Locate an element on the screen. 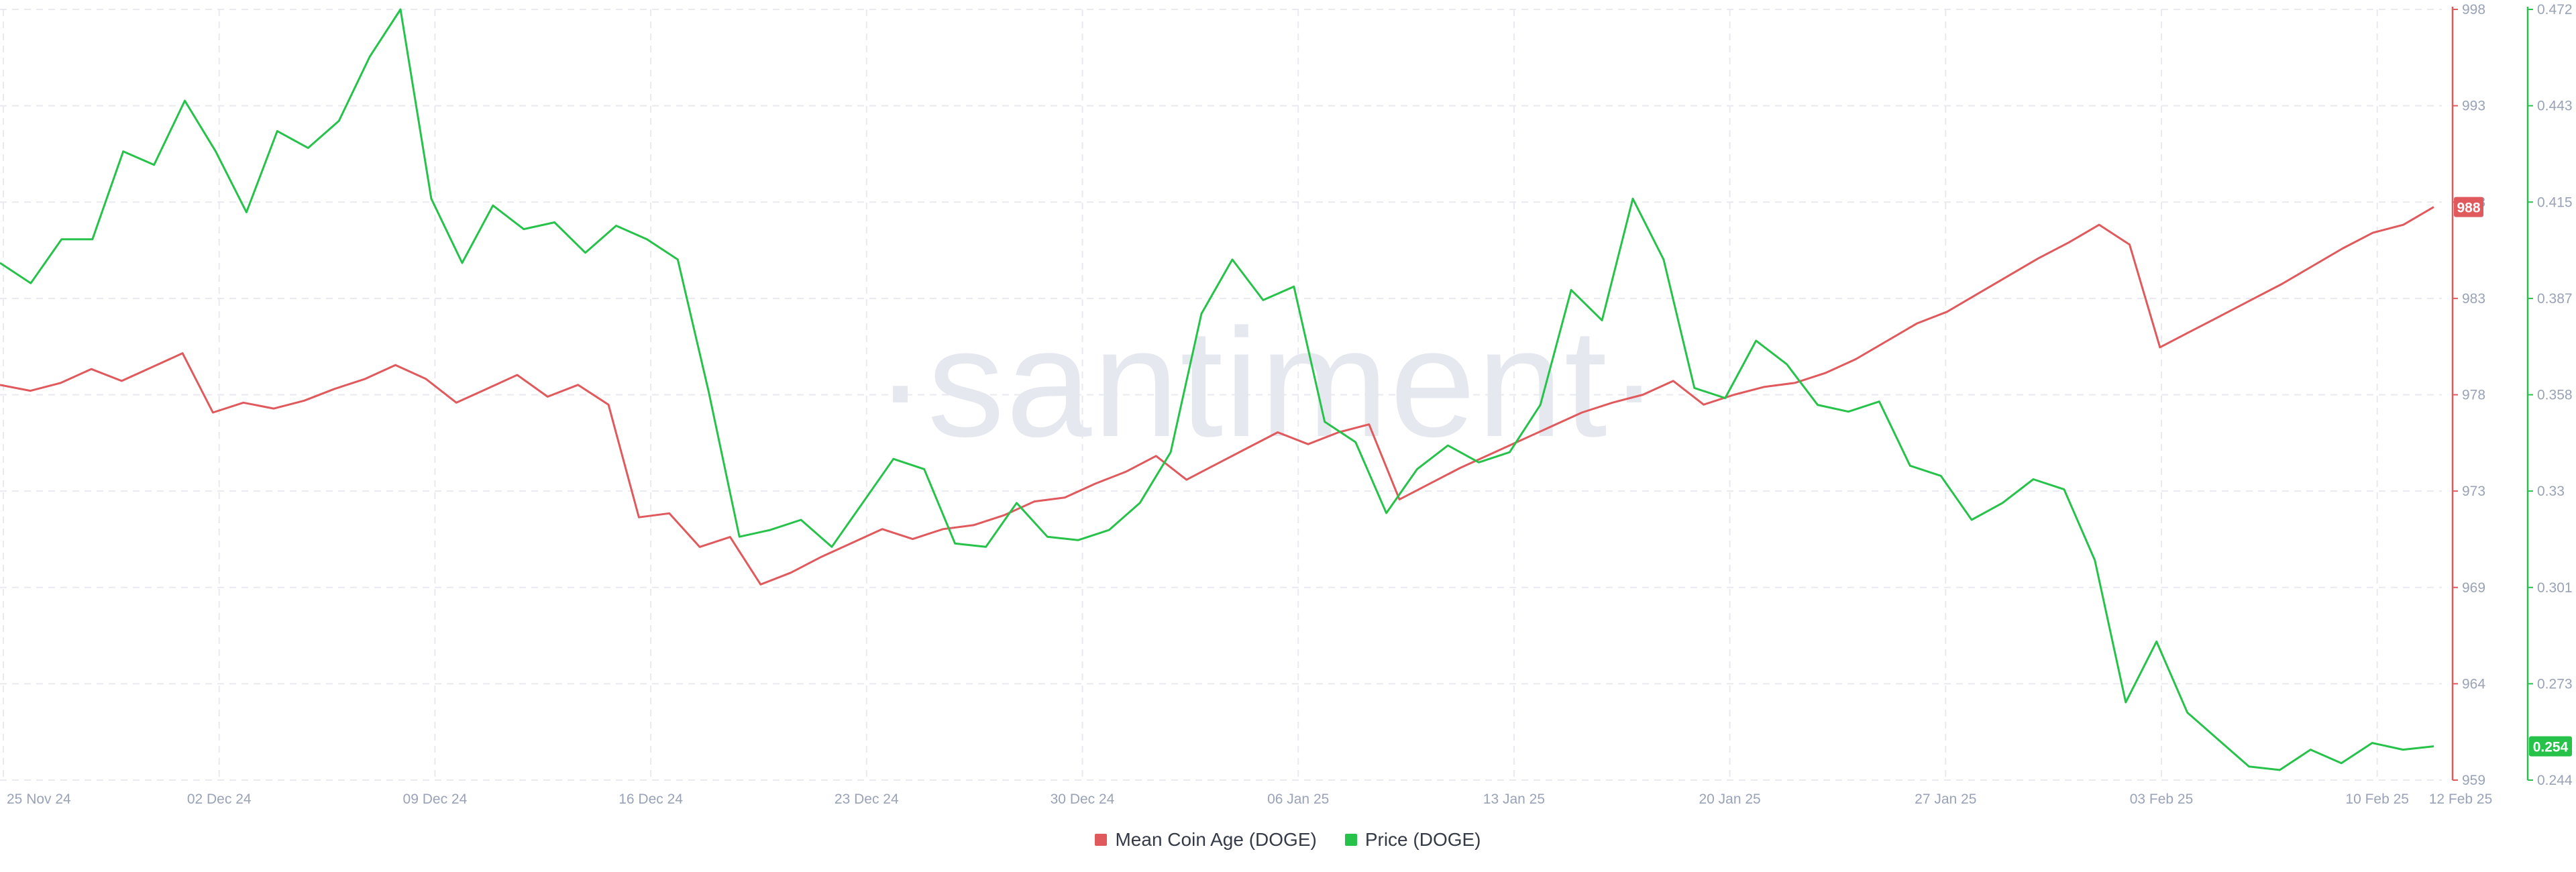 Image resolution: width=2576 pixels, height=872 pixels. legend-item-price: Price (DOGE) is located at coordinates (1412, 840).